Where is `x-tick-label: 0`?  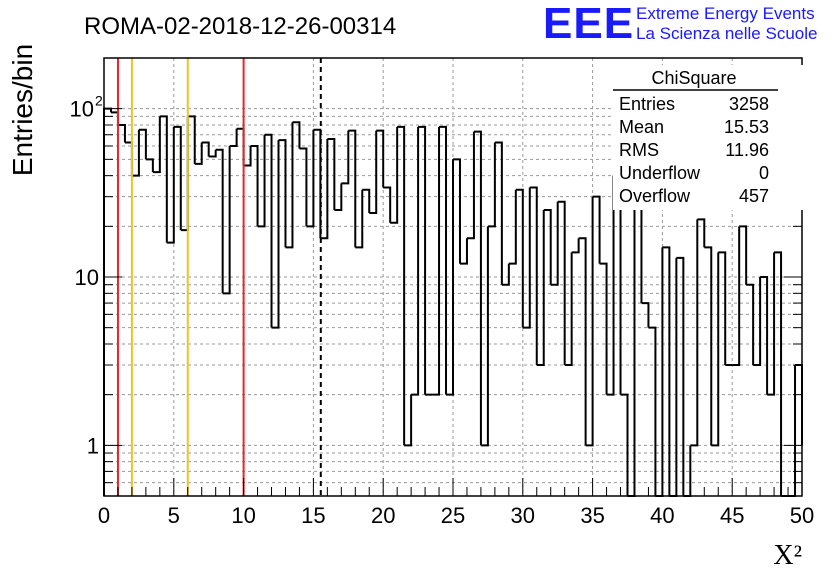 x-tick-label: 0 is located at coordinates (104, 515).